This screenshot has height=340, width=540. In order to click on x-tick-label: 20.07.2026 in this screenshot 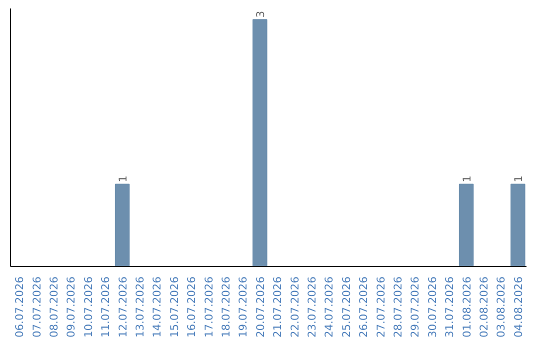, I will do `click(260, 307)`.